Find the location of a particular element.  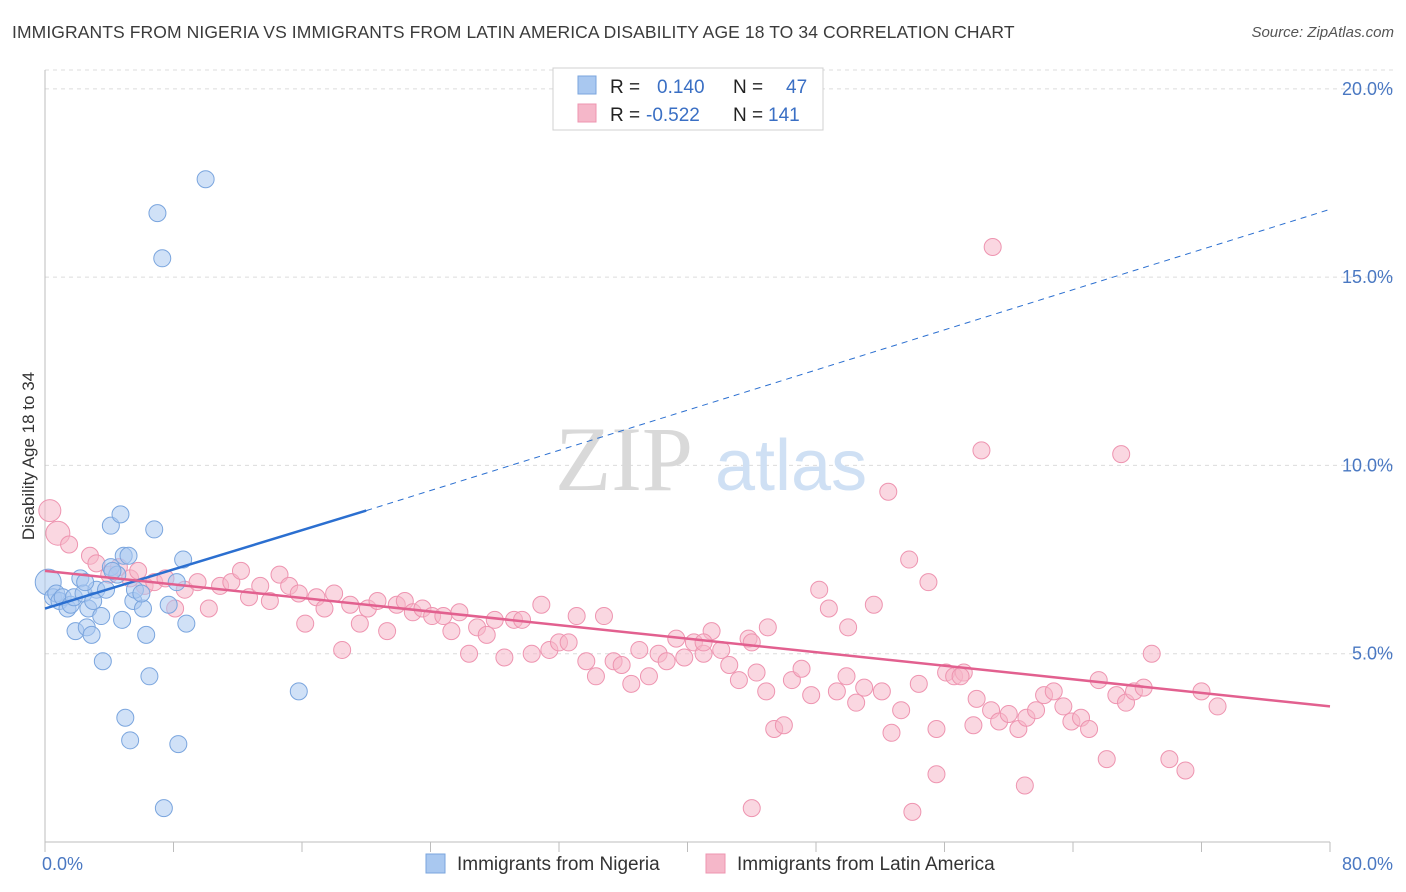

legend-r-label-latin-america: R = is located at coordinates (625, 115).